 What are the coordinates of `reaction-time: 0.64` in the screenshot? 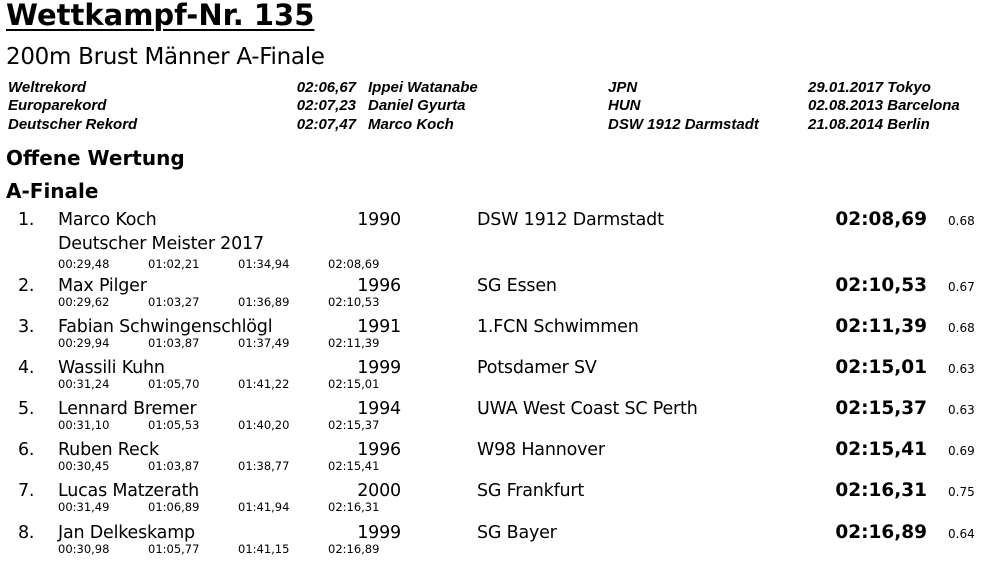 It's located at (961, 534).